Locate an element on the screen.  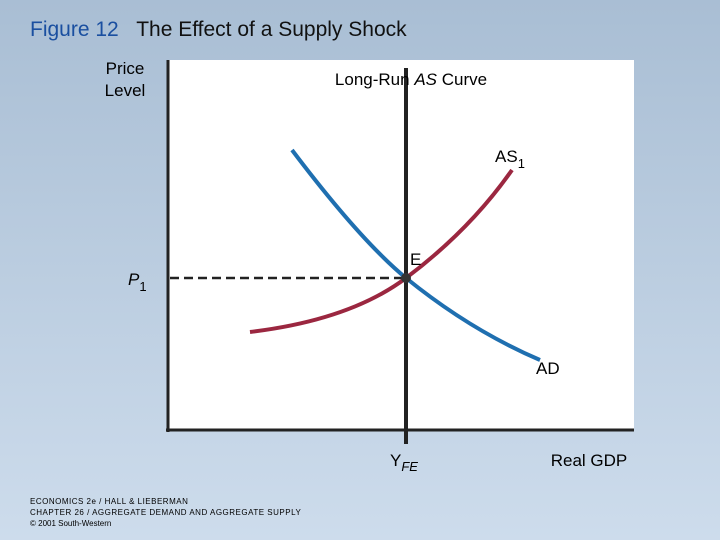
lras-label-part: AS is located at coordinates (425, 79).